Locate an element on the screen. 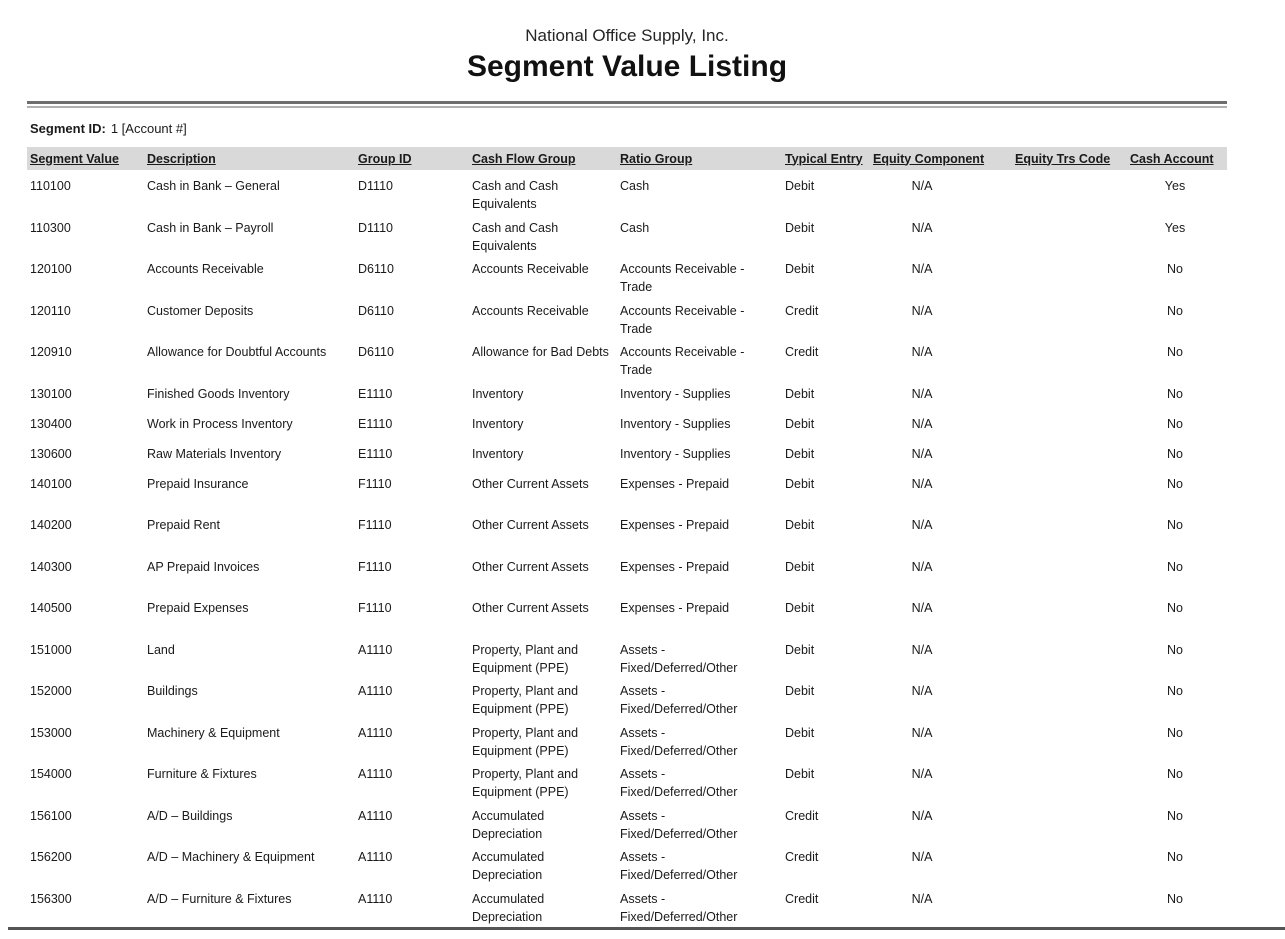 The height and width of the screenshot is (939, 1285). cell-description: Work in Process Inventory is located at coordinates (220, 423).